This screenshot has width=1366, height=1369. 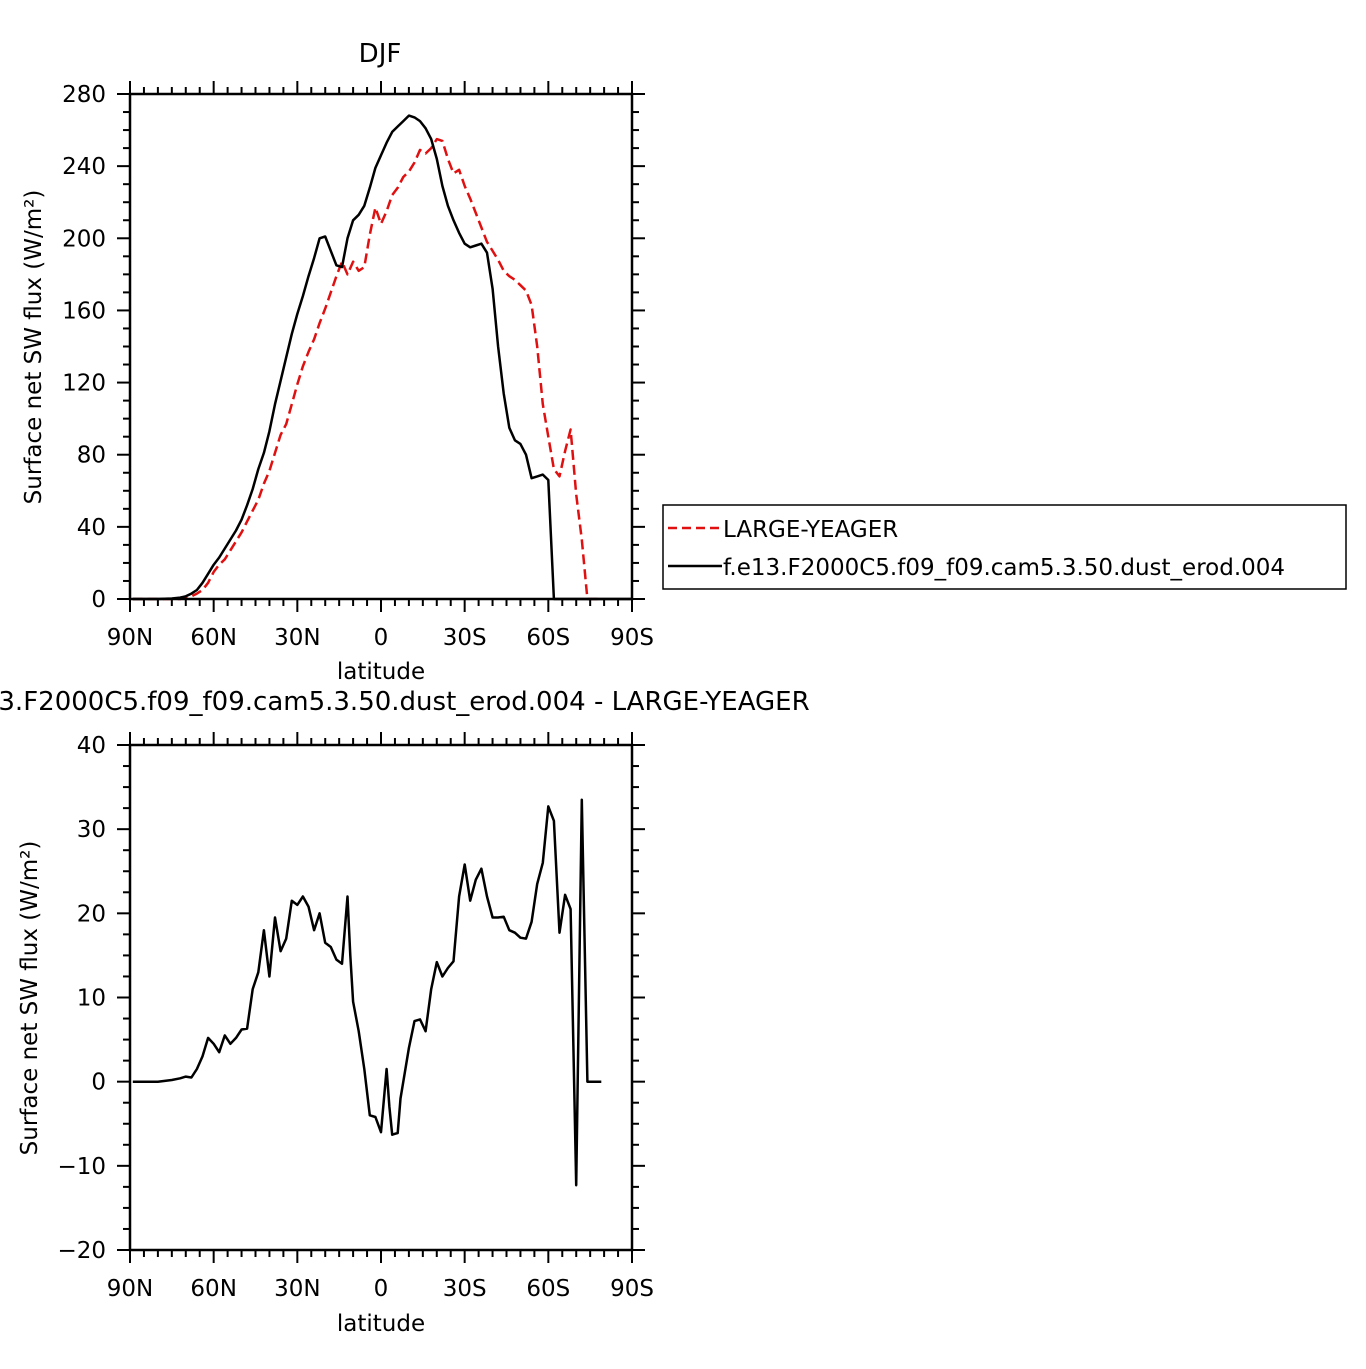 I want to click on bottom-y-tick-label: −20, so click(x=81, y=1251).